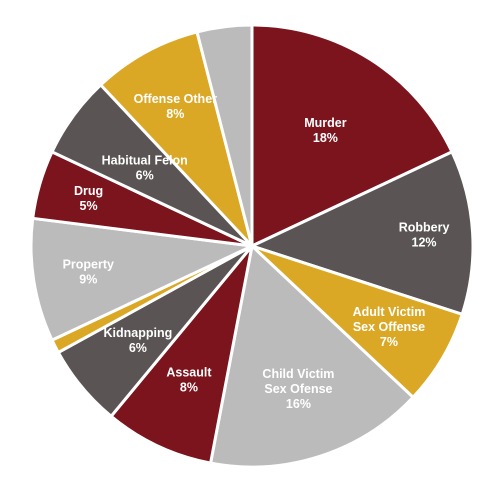  I want to click on slice-label-child-victim-sex-ofense: Child Victim Sex Ofense 16%, so click(298, 389).